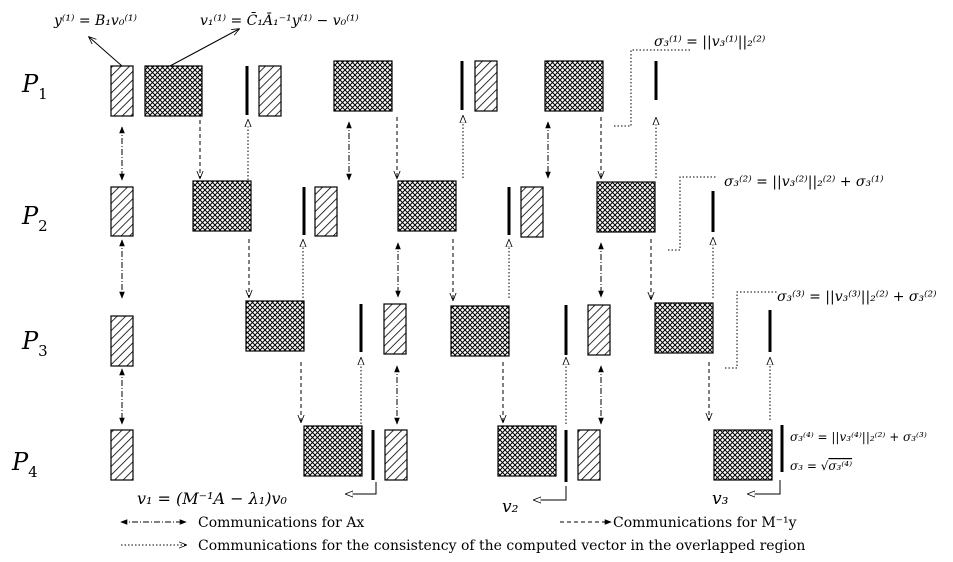  I want to click on sigma-leaders, so click(695, 209).